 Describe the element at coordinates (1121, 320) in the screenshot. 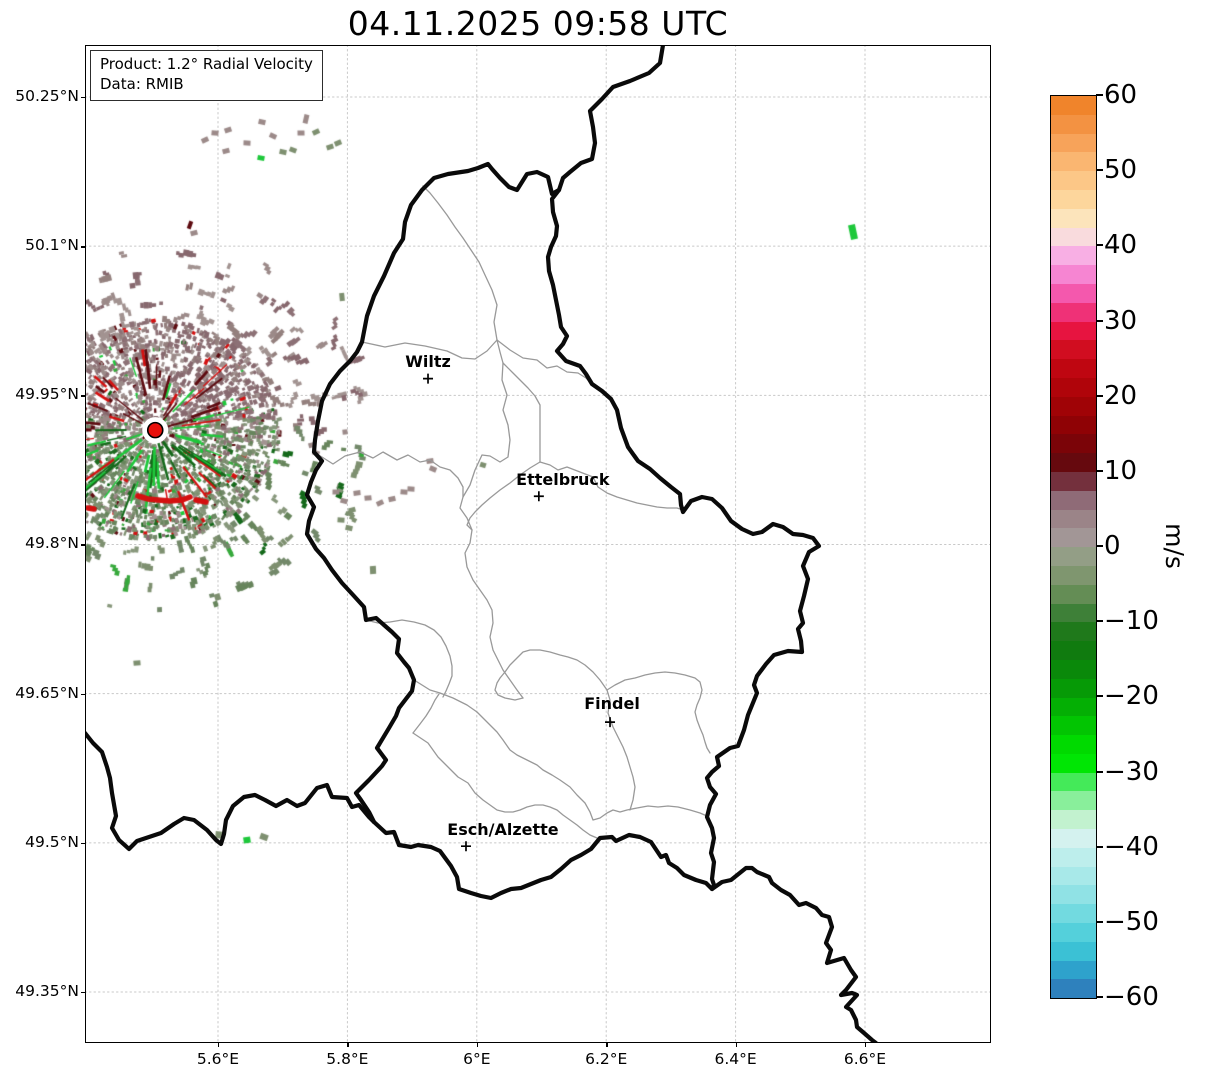

I see `colorbar-tick-label: 30` at that location.